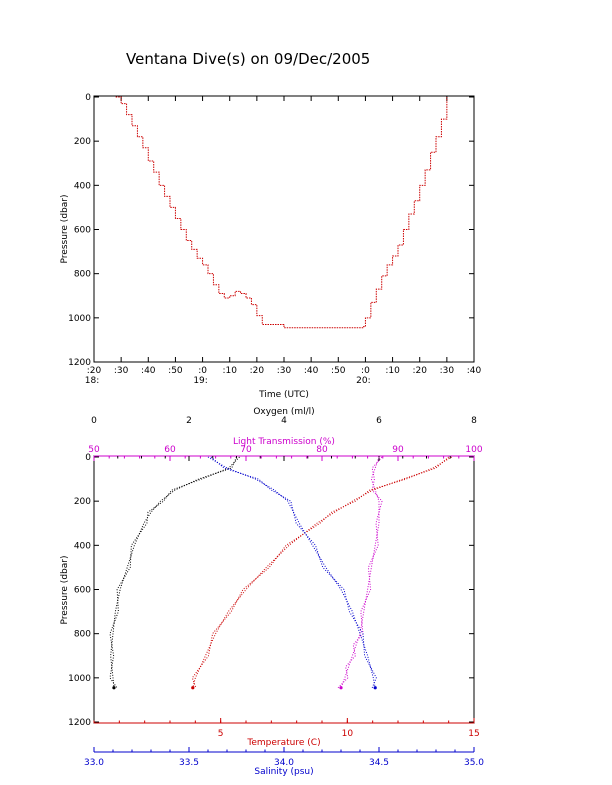 This screenshot has width=612, height=785. I want to click on temperature-tick-label: 5, so click(221, 734).